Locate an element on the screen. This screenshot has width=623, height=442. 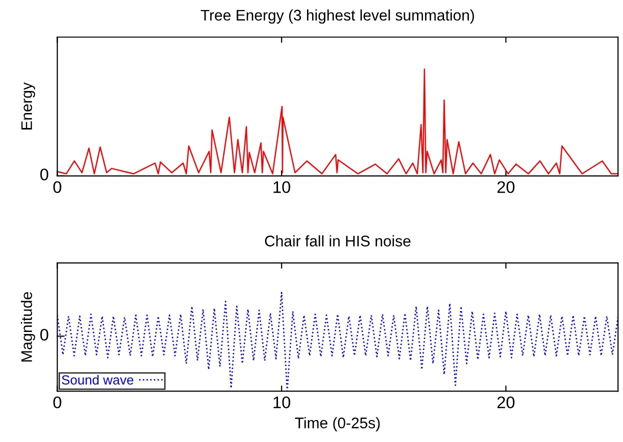
chart-title: Chair fall in HIS noise is located at coordinates (337, 240).